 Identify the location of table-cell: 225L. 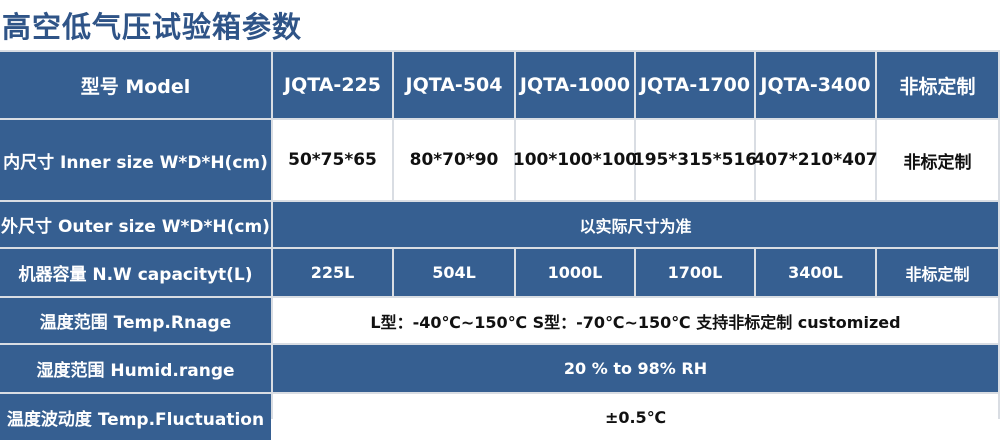
(332, 272).